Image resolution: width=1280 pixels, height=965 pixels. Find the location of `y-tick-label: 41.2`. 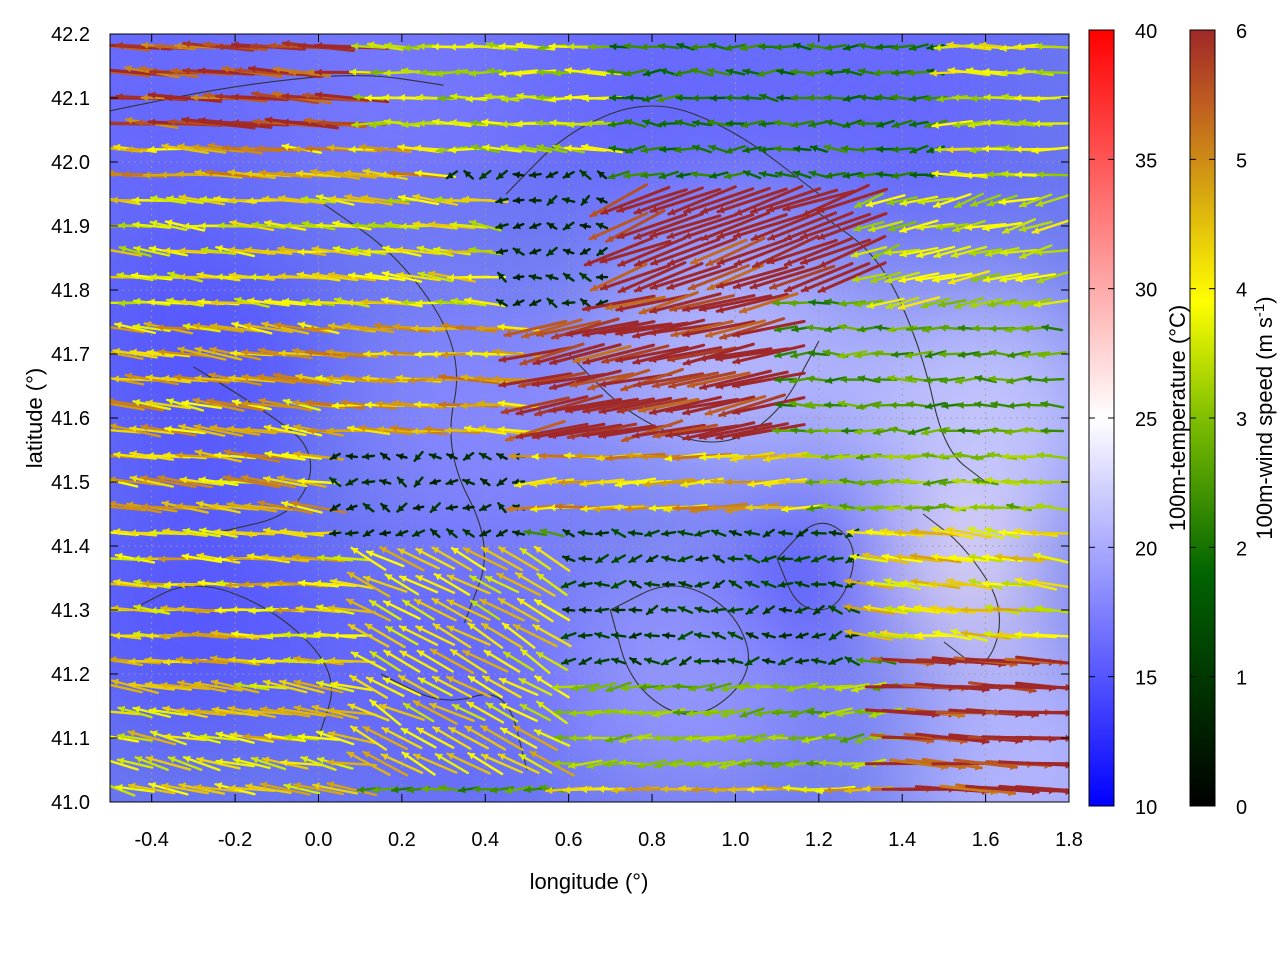

y-tick-label: 41.2 is located at coordinates (70, 675).